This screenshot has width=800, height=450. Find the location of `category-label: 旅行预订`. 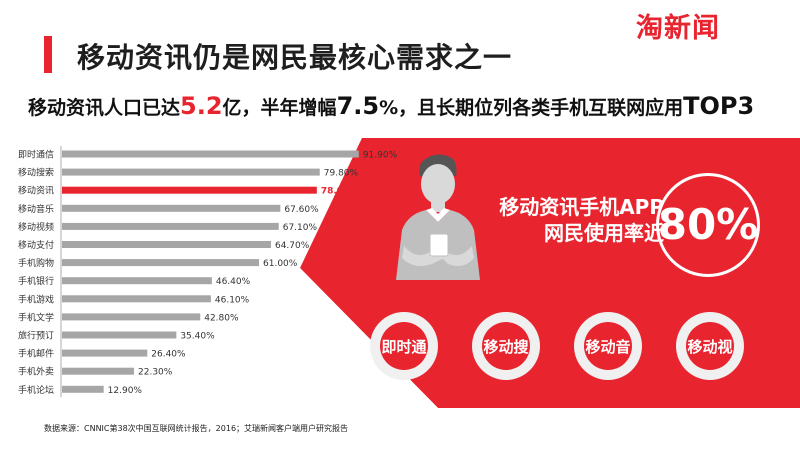

category-label: 旅行预订 is located at coordinates (36, 336).